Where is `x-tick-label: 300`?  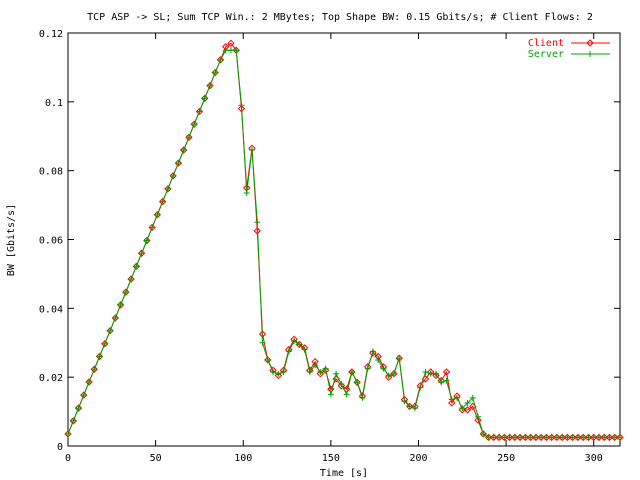 x-tick-label: 300 is located at coordinates (594, 458).